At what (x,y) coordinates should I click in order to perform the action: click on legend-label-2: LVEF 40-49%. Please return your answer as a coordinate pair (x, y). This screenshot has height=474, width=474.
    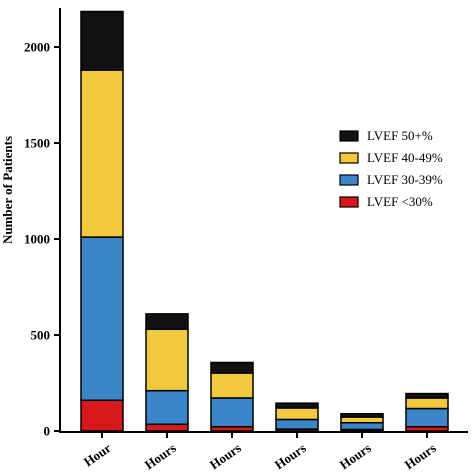
    Looking at the image, I should click on (405, 157).